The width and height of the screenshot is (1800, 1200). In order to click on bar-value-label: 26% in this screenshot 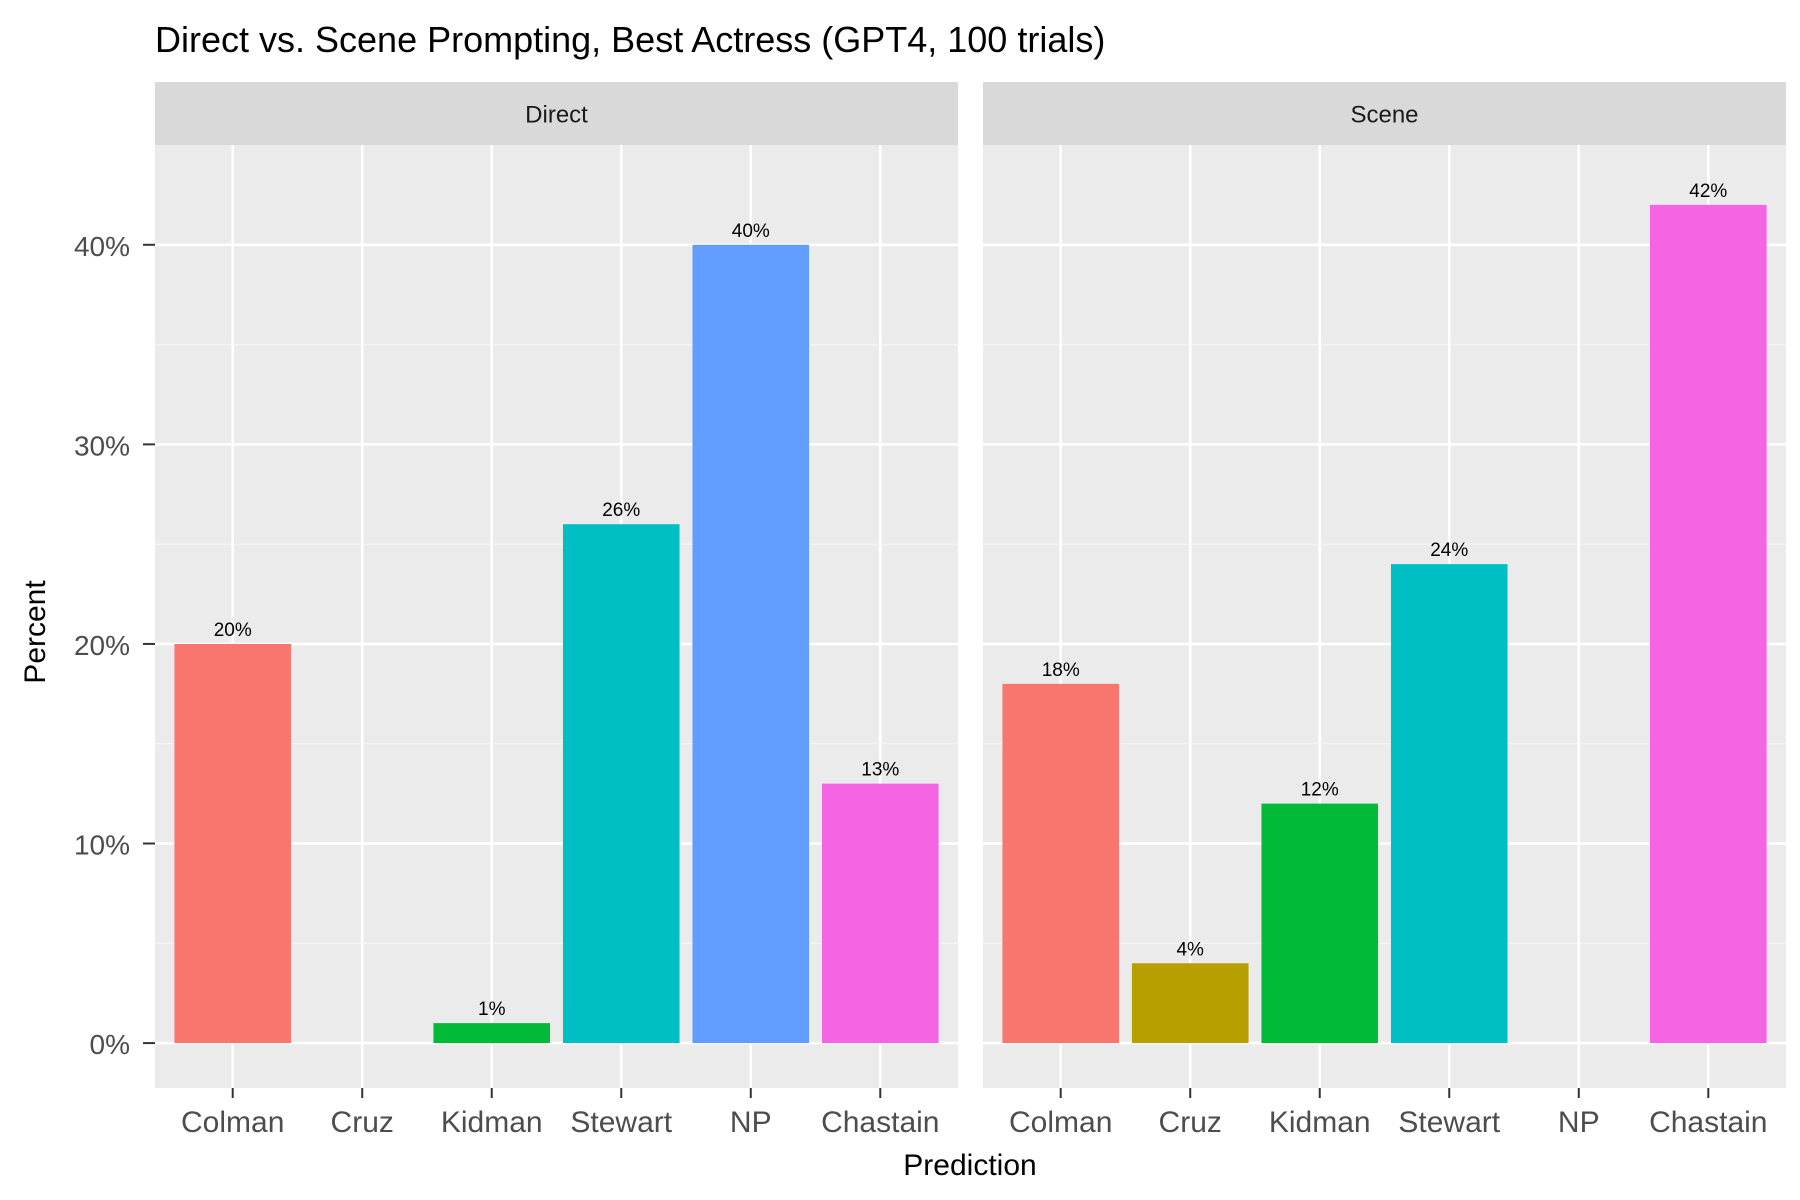, I will do `click(621, 510)`.